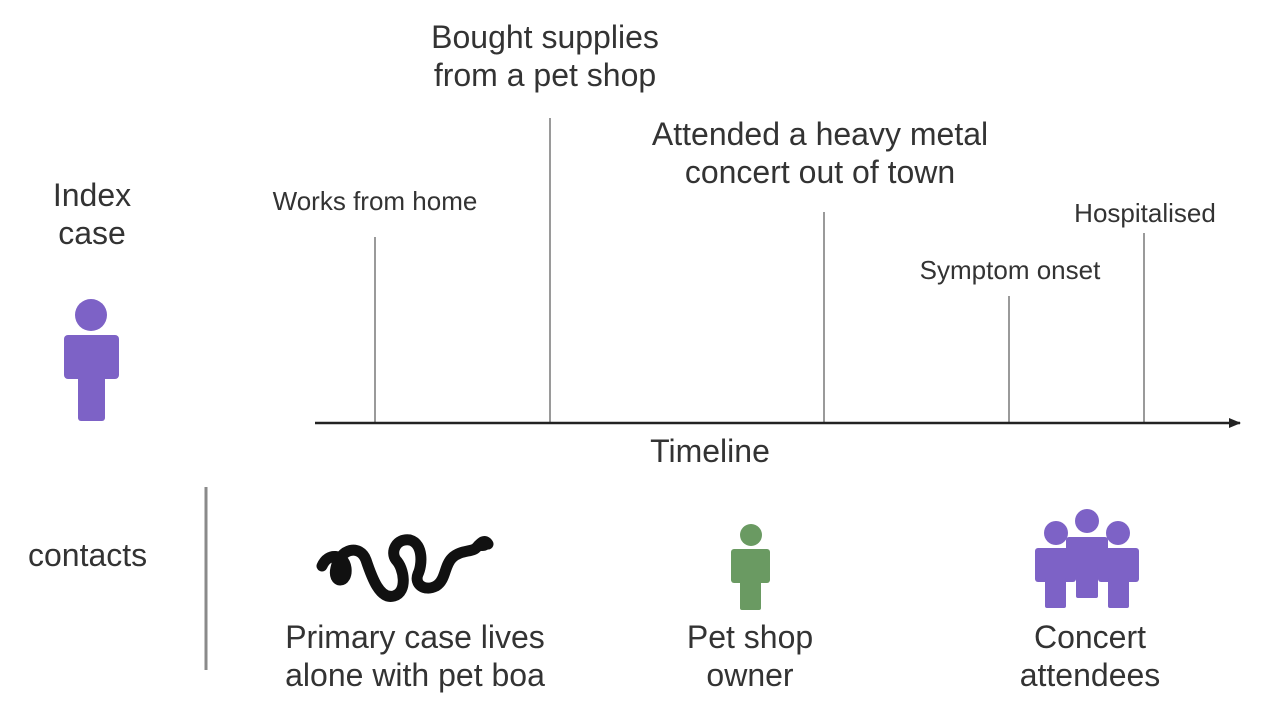 The width and height of the screenshot is (1278, 728). What do you see at coordinates (88, 555) in the screenshot?
I see `contacts-heading: contacts` at bounding box center [88, 555].